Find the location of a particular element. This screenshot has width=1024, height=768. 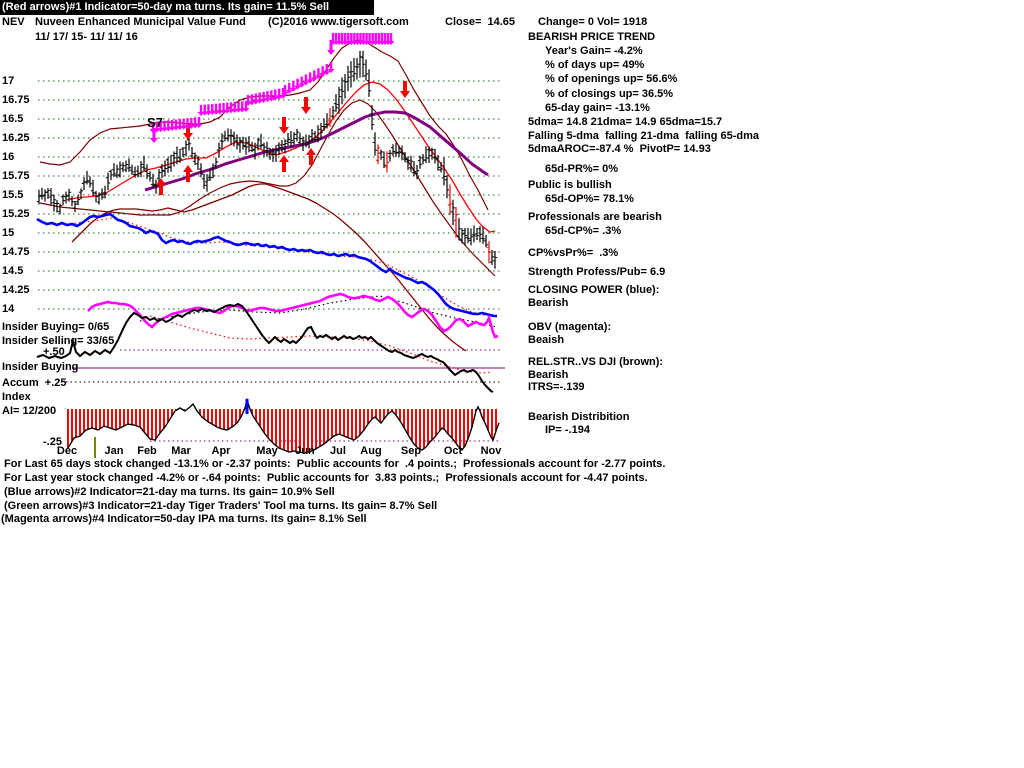

insider-accum-line is located at coordinates (265, 347).